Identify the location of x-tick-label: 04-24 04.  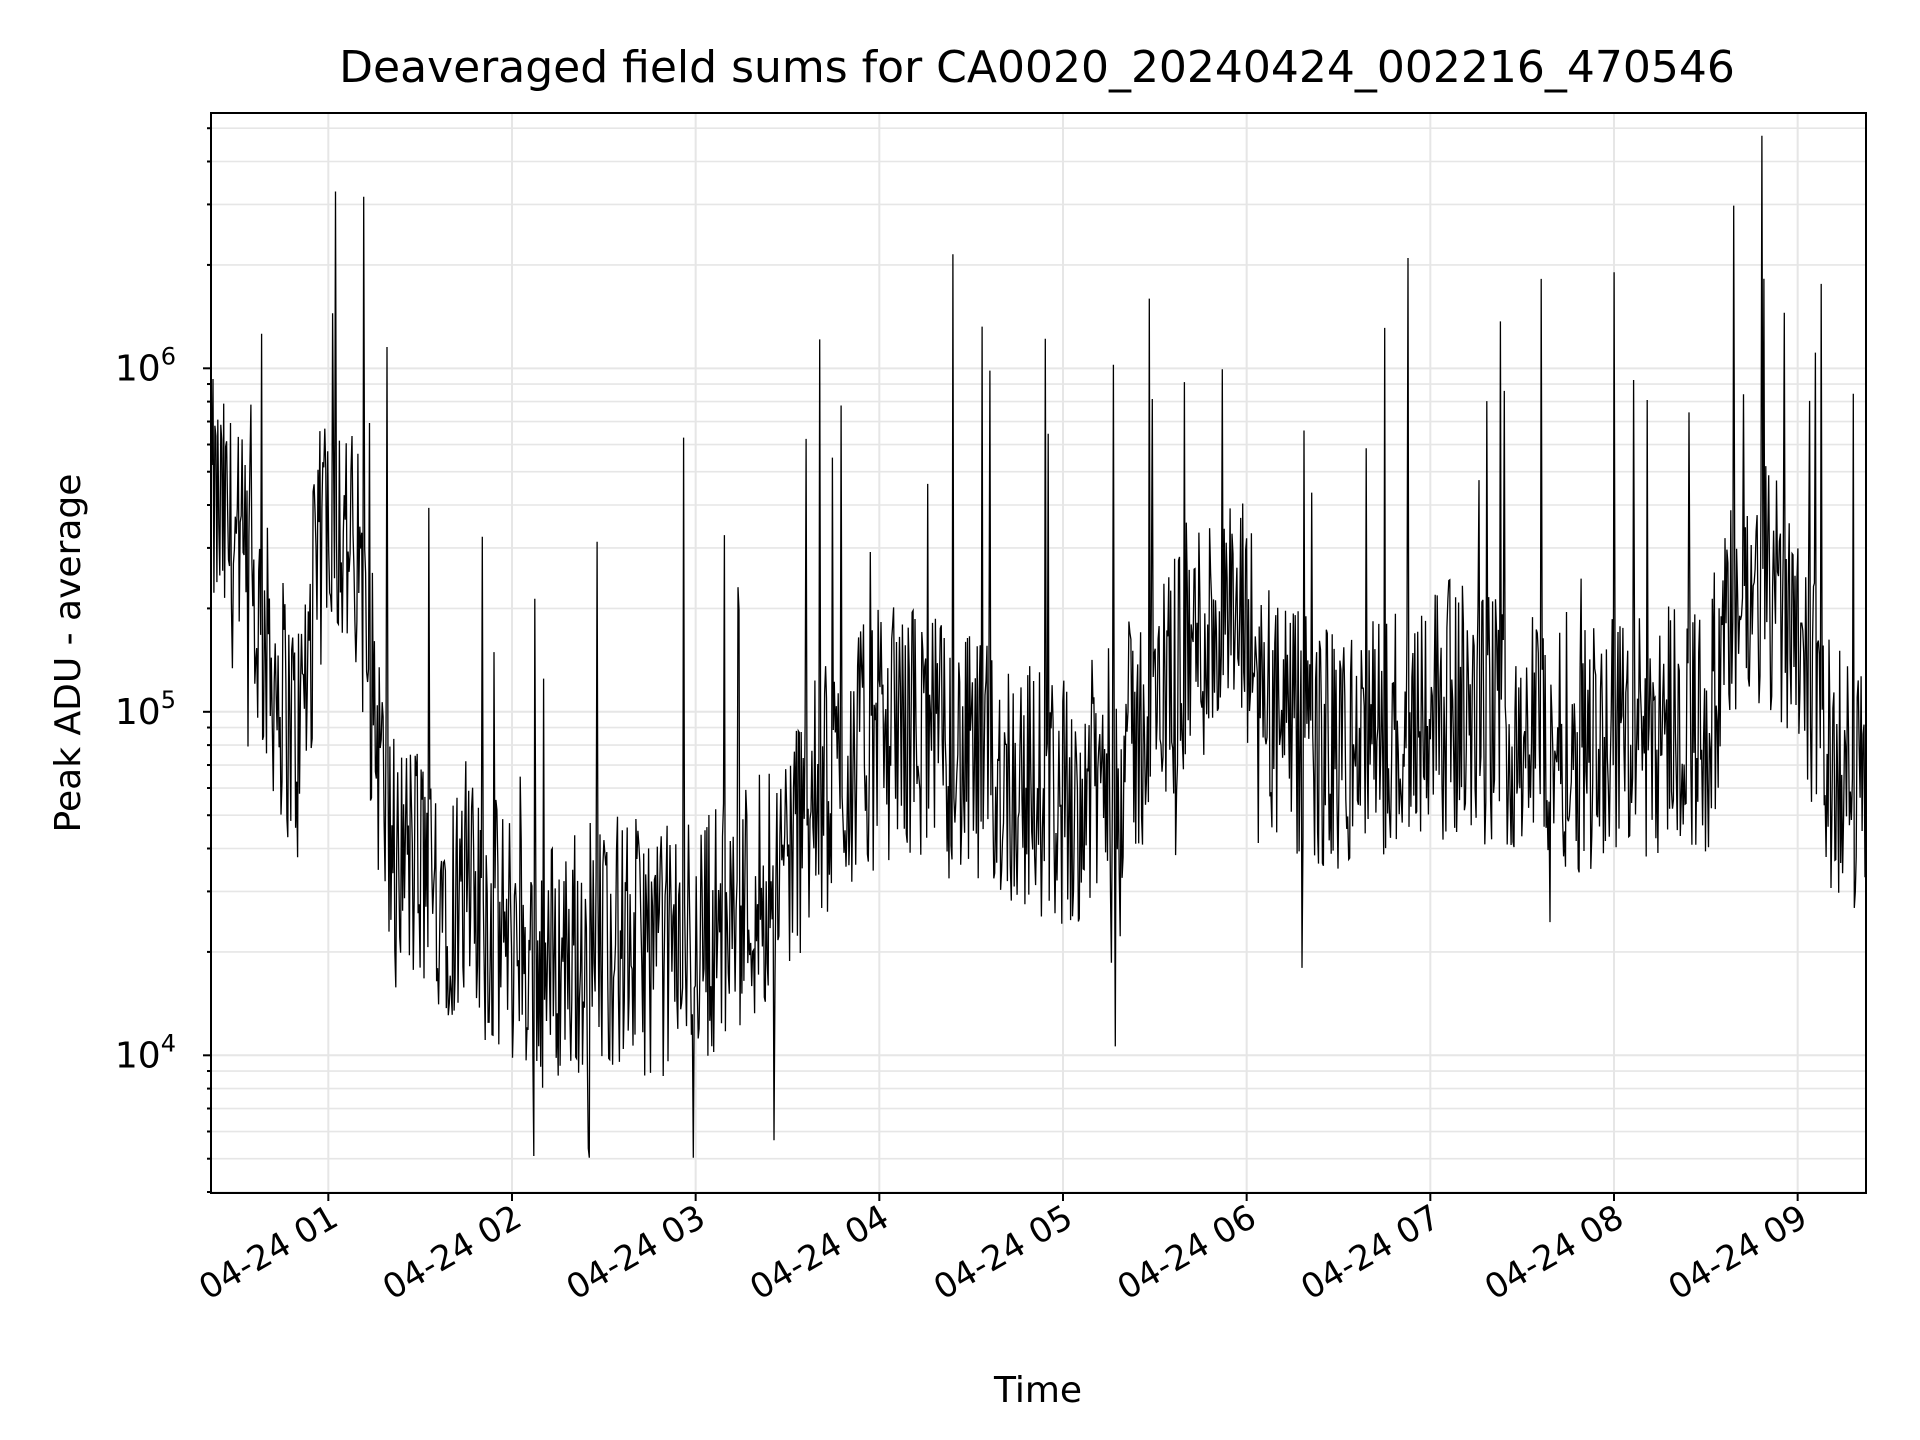
(819, 1252).